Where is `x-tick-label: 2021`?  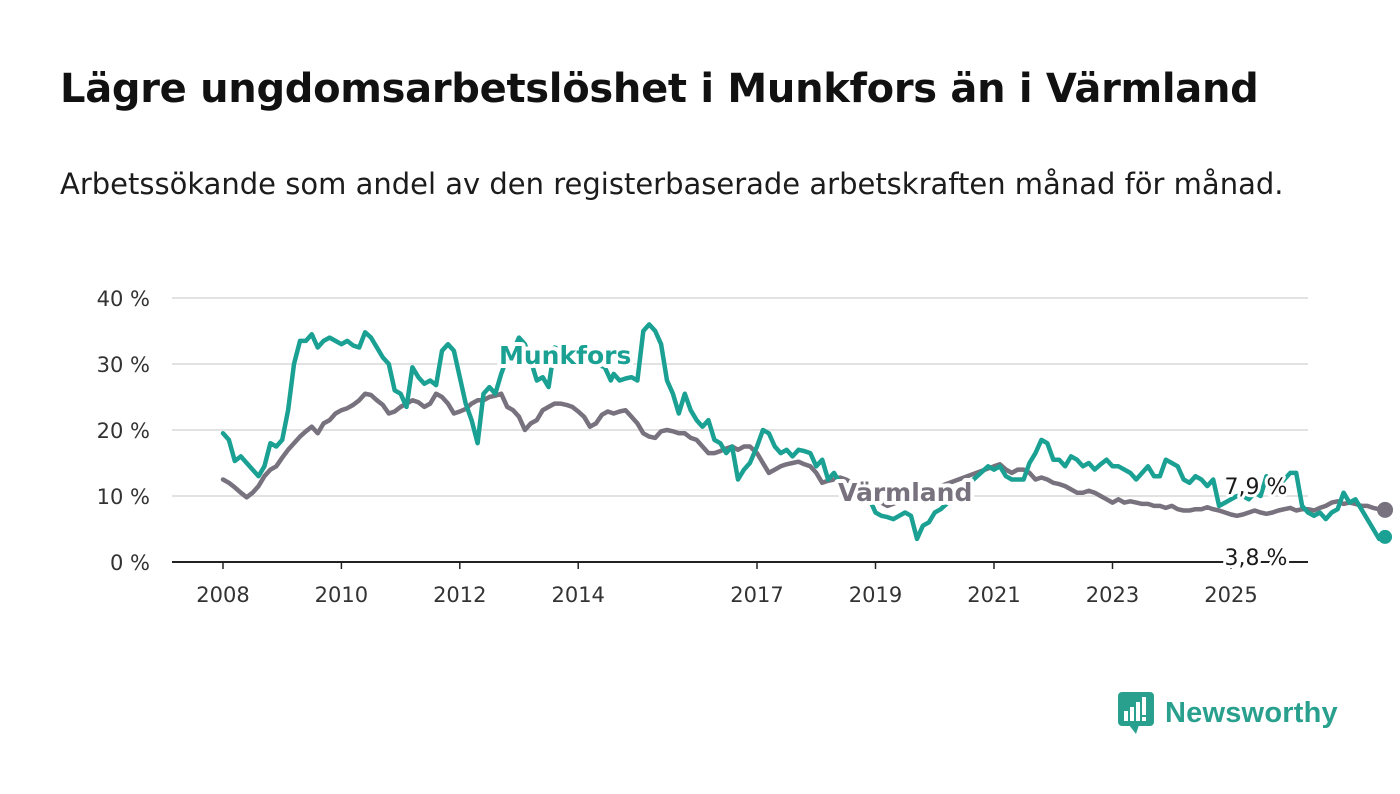
x-tick-label: 2021 is located at coordinates (993, 595).